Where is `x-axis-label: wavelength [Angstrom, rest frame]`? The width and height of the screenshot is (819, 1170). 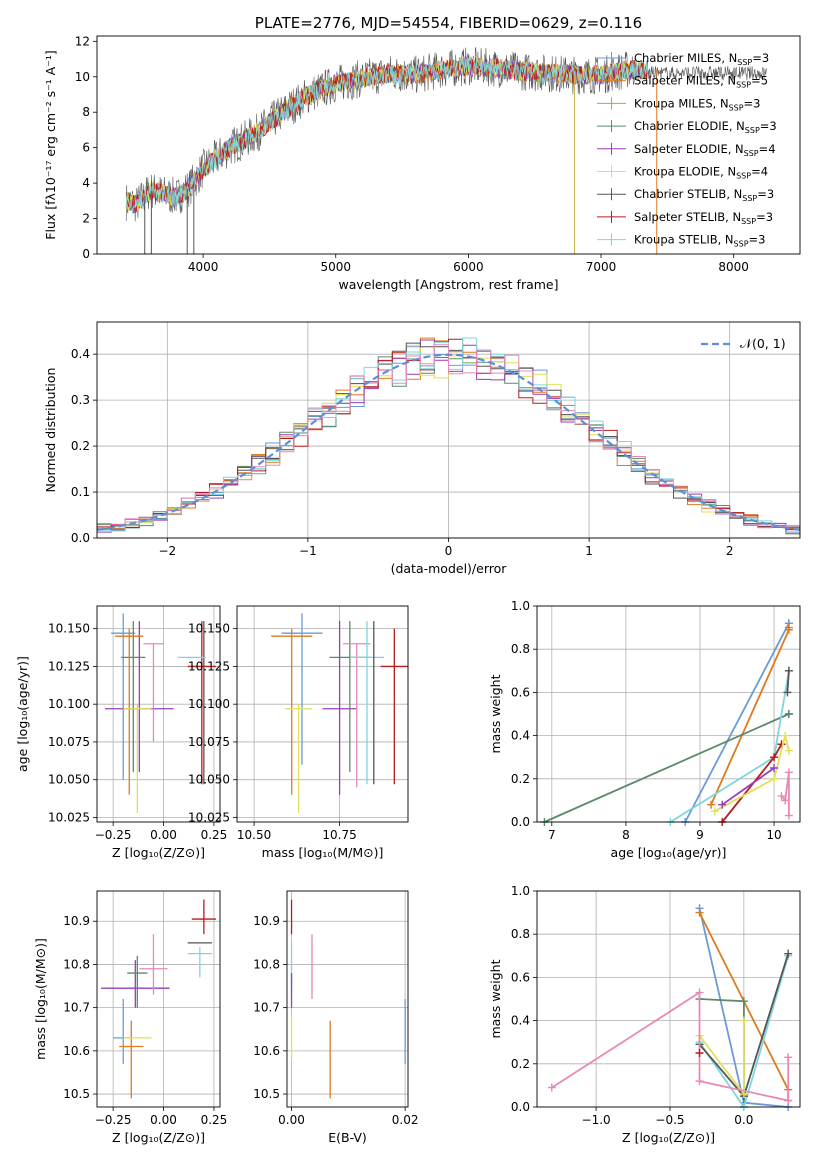 x-axis-label: wavelength [Angstrom, rest frame] is located at coordinates (448, 284).